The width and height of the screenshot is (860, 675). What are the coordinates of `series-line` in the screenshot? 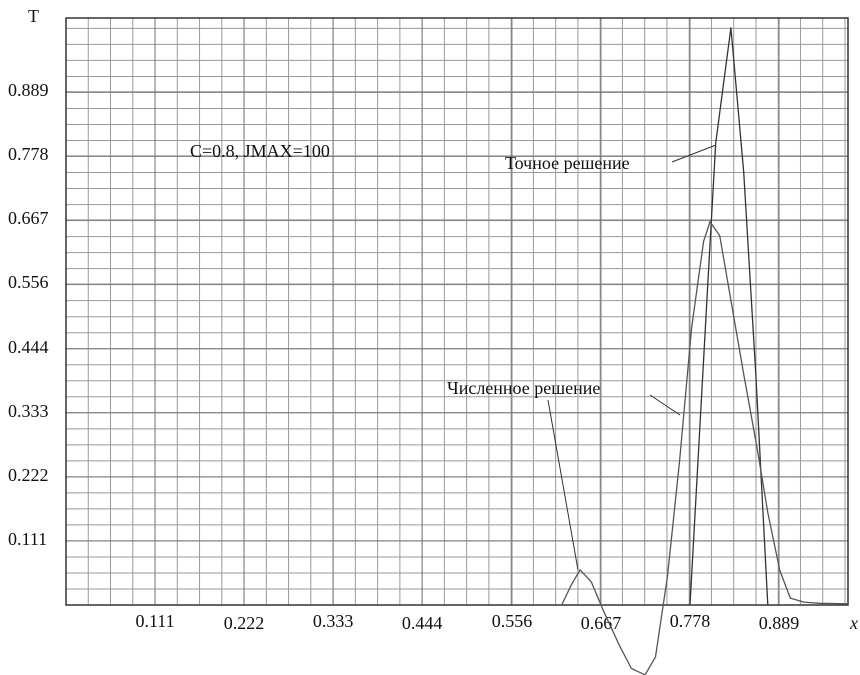 It's located at (729, 316).